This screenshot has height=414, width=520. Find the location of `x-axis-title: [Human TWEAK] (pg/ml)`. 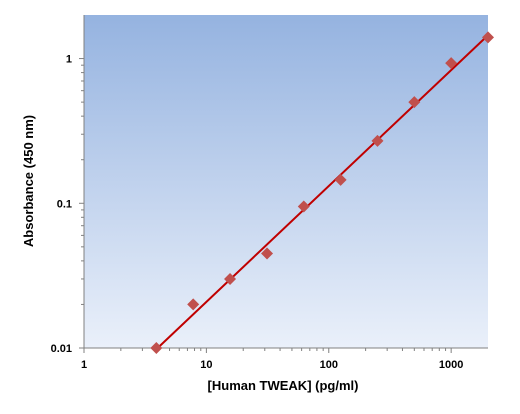

x-axis-title: [Human TWEAK] (pg/ml) is located at coordinates (283, 385).